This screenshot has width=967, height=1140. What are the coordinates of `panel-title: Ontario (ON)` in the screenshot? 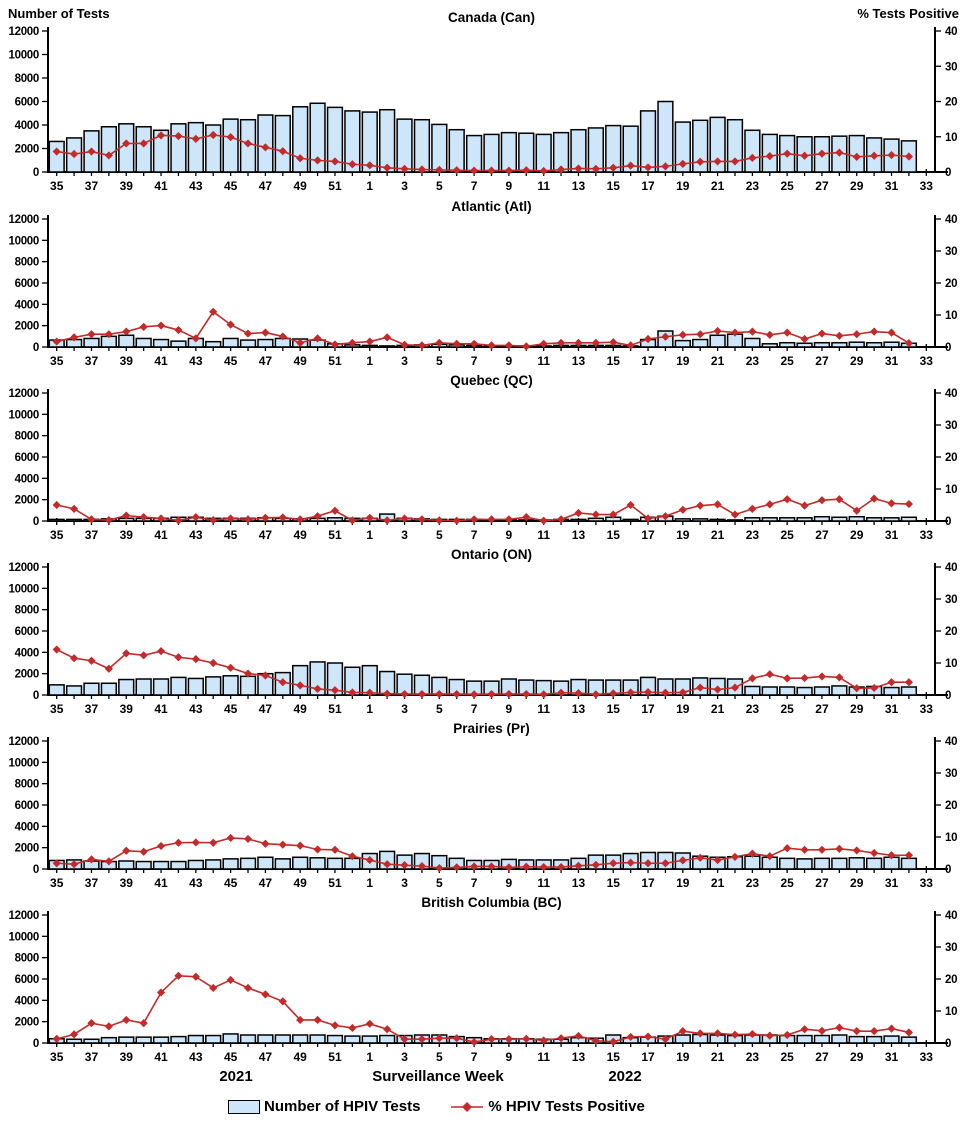 It's located at (491, 554).